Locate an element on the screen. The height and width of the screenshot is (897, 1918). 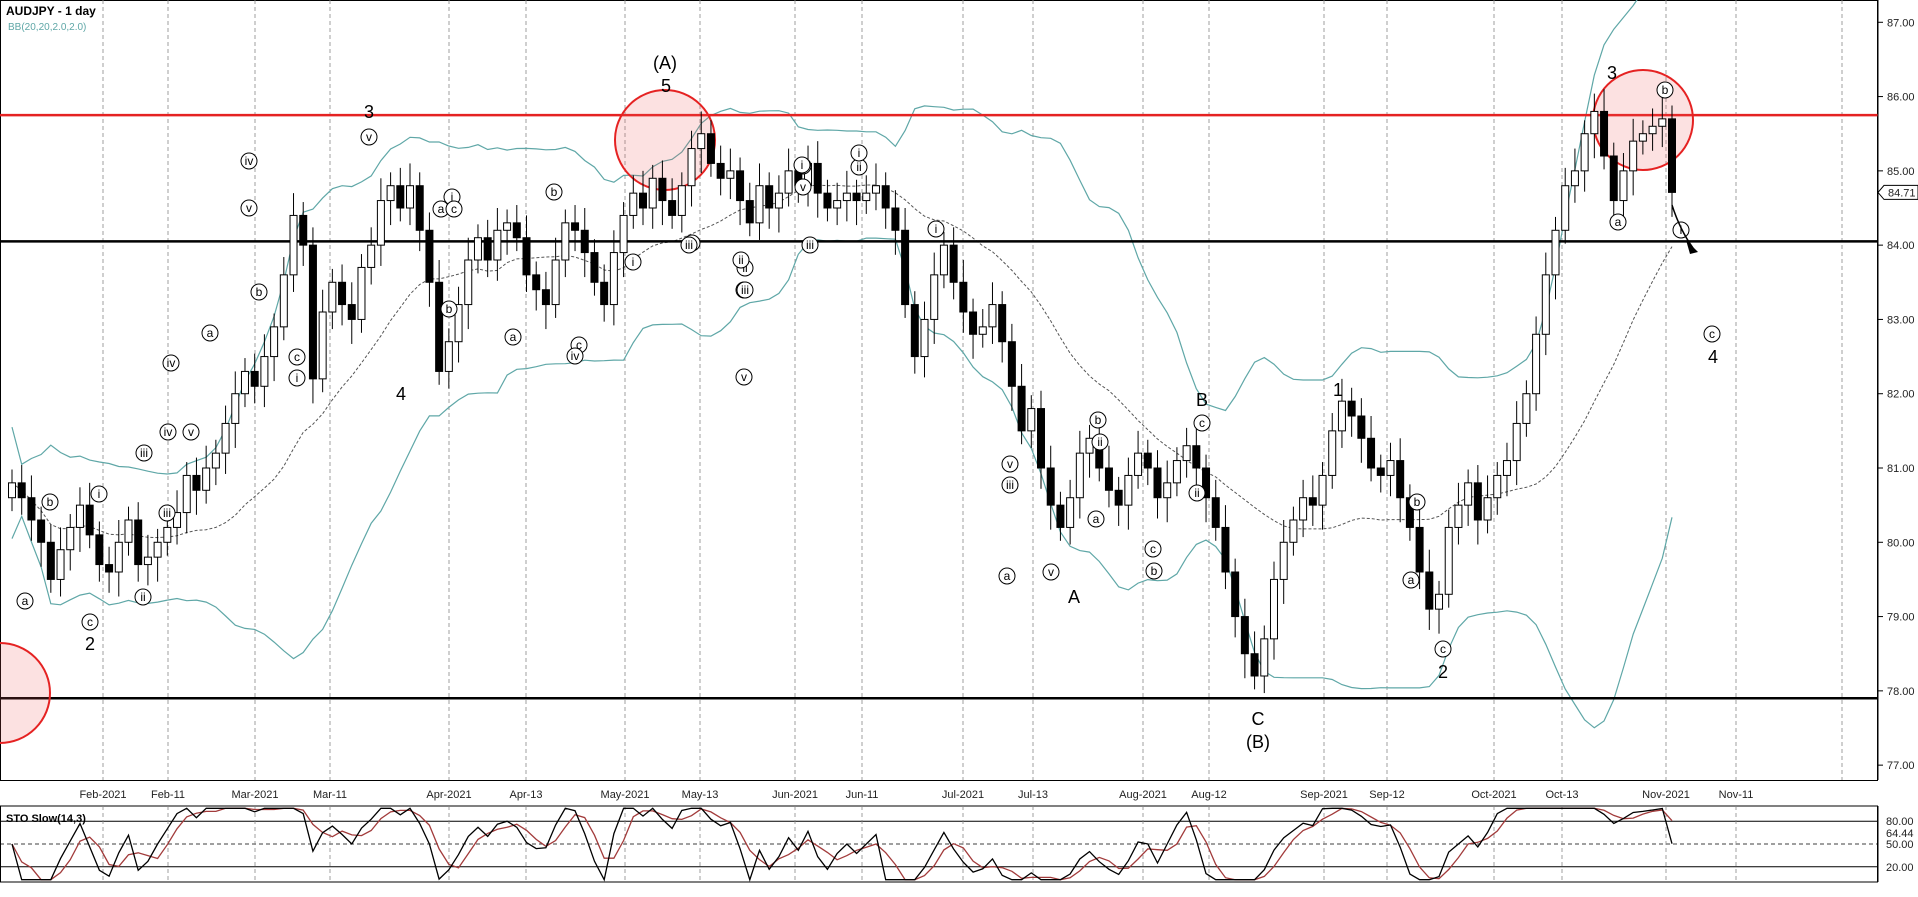
price-tick-label: 85.00 is located at coordinates (1901, 172).